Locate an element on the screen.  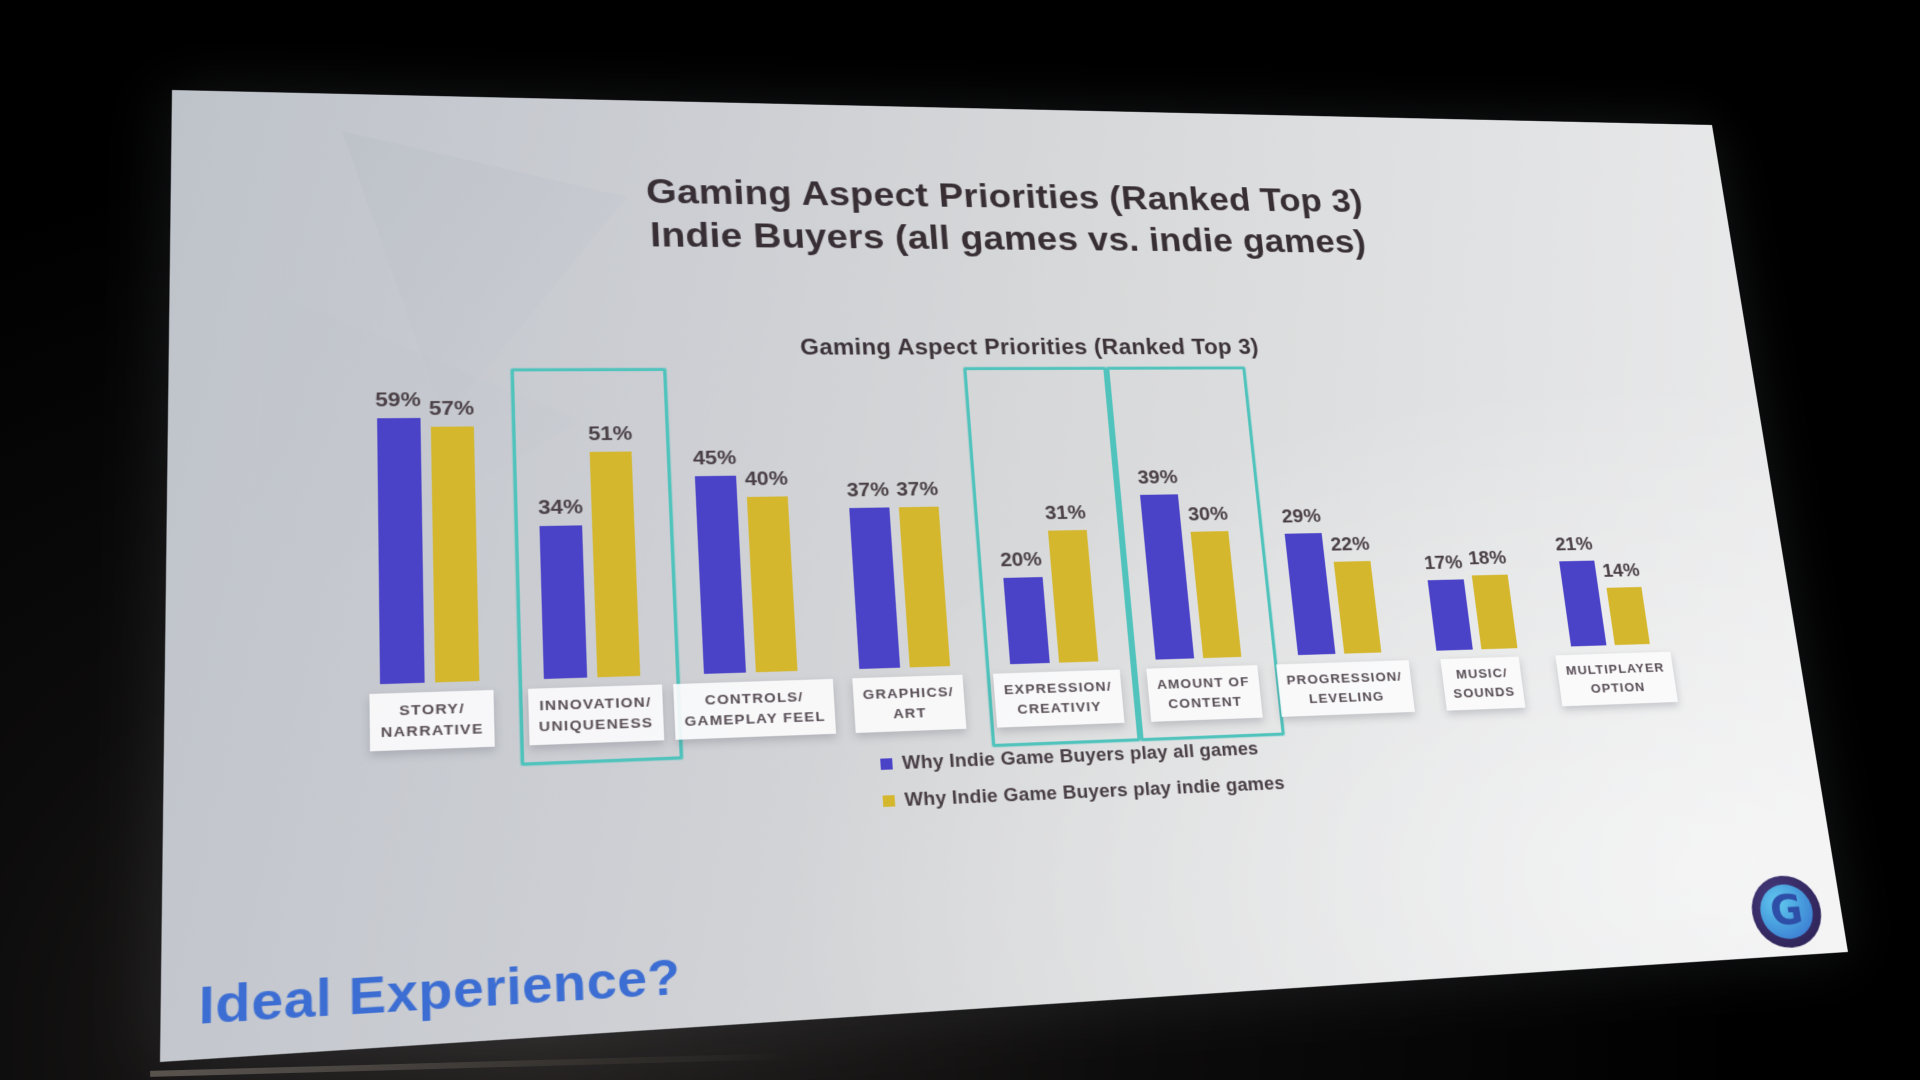
category-label-card: AMOUNT OF CONTENT is located at coordinates (1204, 693).